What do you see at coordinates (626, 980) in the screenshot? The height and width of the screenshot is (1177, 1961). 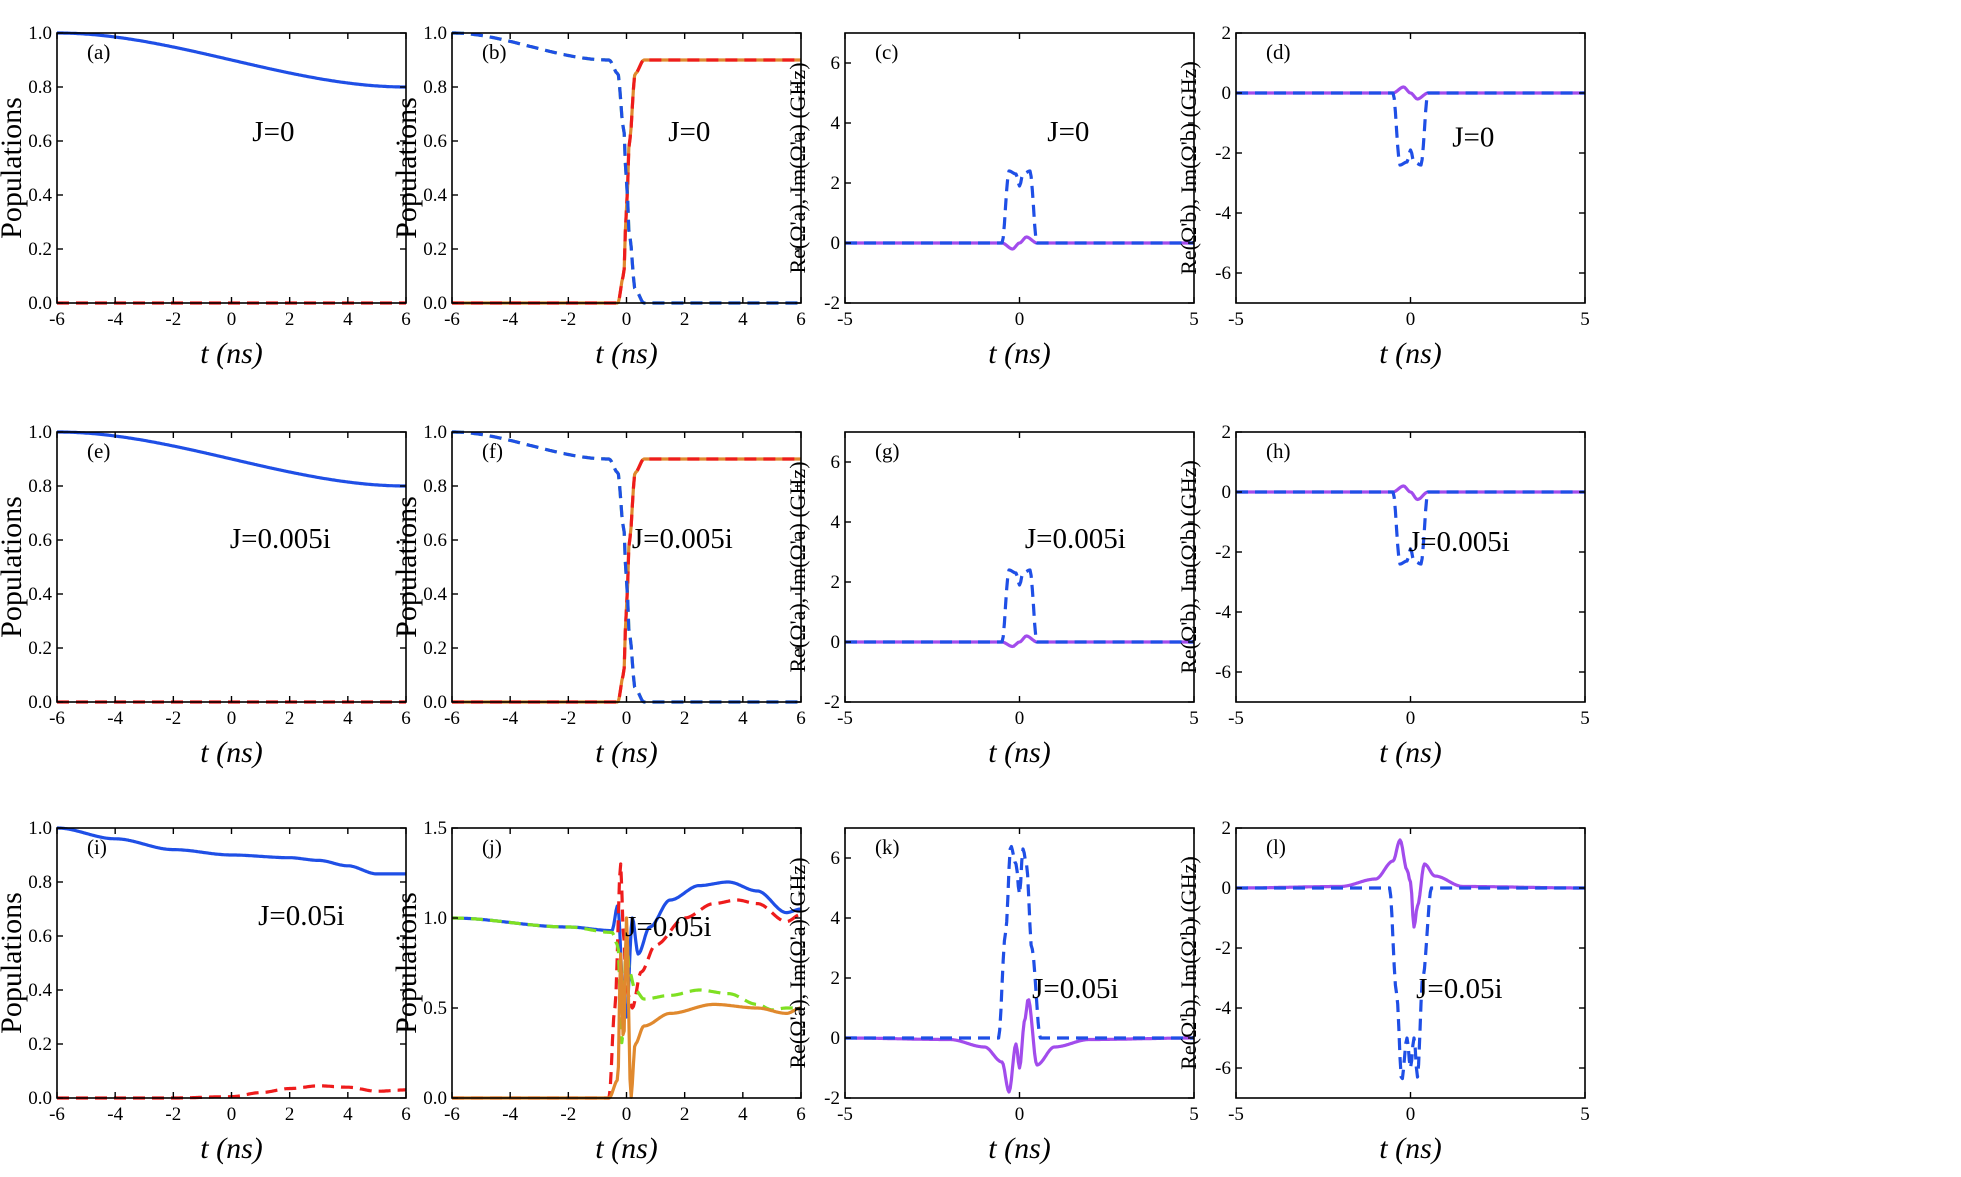 I see `series-green-line` at bounding box center [626, 980].